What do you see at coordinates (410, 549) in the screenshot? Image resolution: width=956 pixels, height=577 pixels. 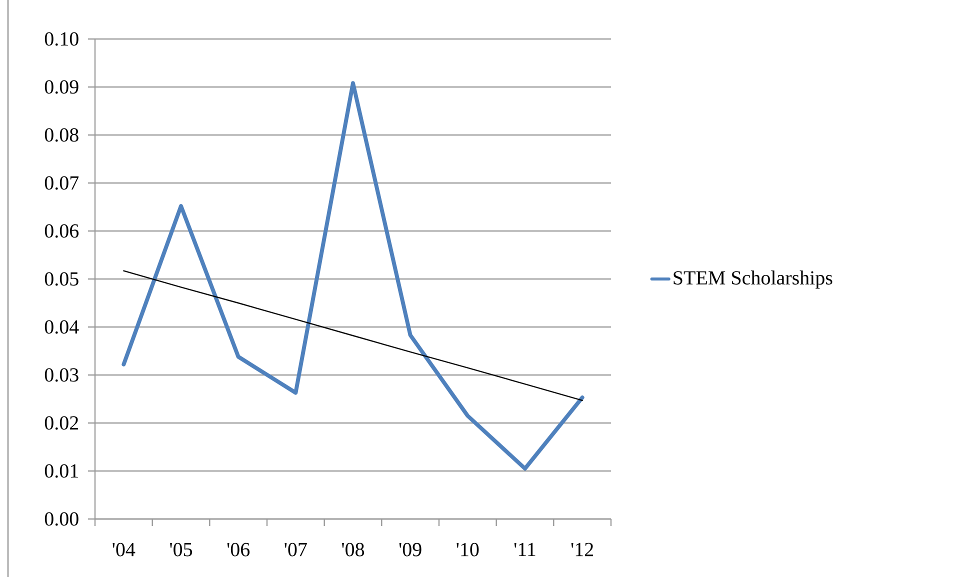 I see `x-tick-label: '09` at bounding box center [410, 549].